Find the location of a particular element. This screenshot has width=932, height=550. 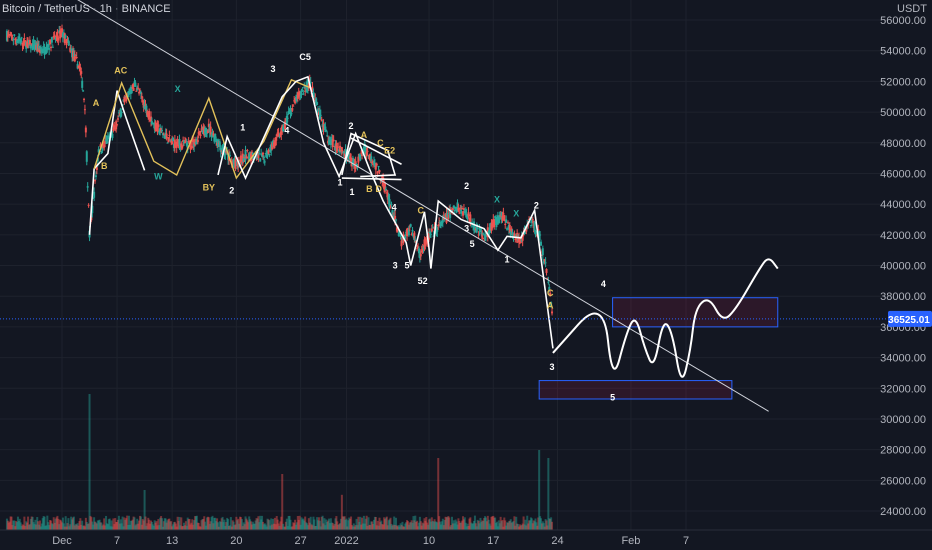

volume-bars is located at coordinates (279, 462).